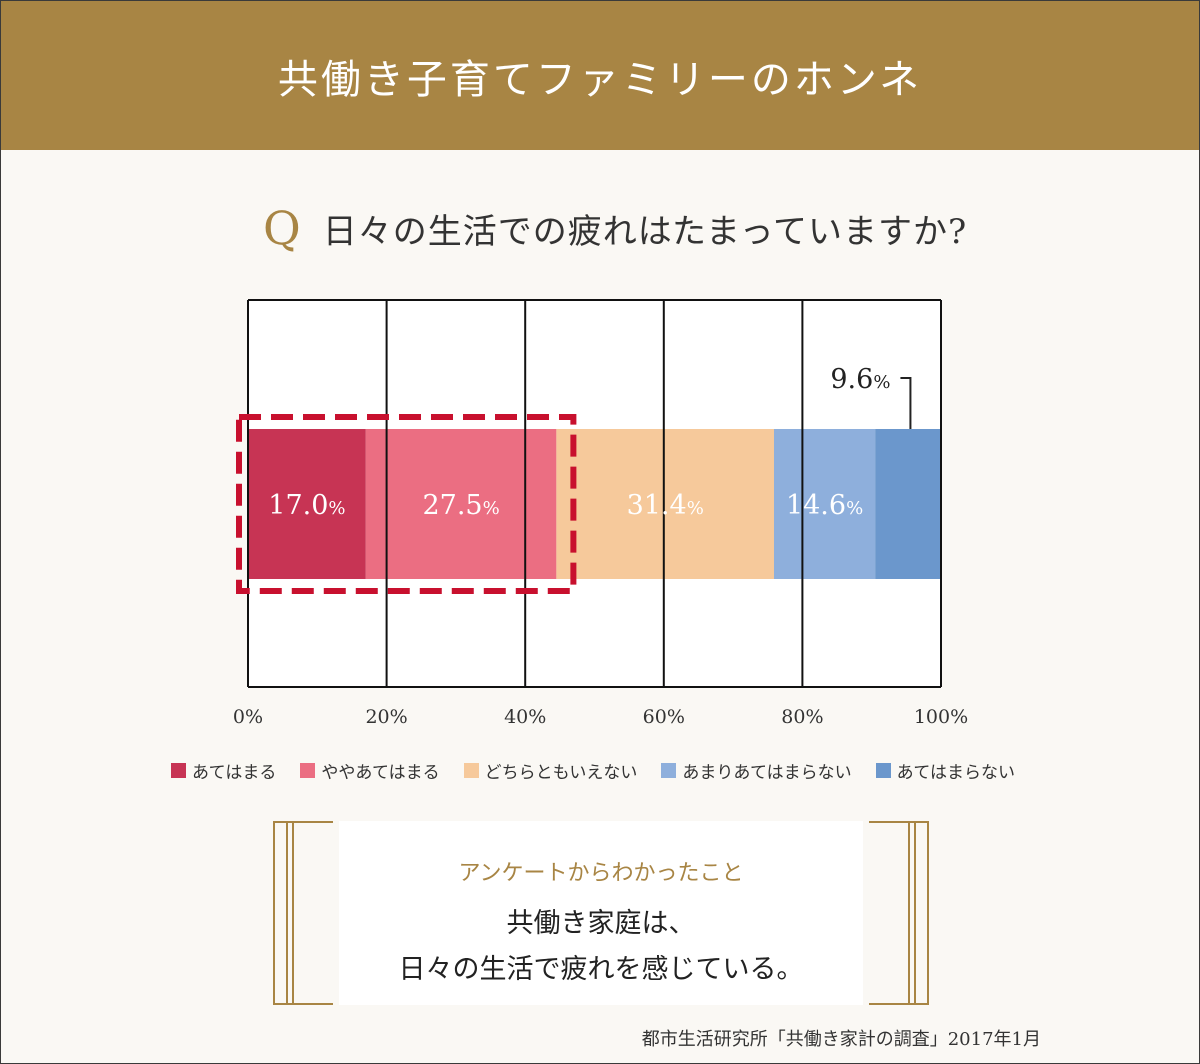 The width and height of the screenshot is (1200, 1064). Describe the element at coordinates (802, 717) in the screenshot. I see `x-tick-label-4: 80%` at that location.